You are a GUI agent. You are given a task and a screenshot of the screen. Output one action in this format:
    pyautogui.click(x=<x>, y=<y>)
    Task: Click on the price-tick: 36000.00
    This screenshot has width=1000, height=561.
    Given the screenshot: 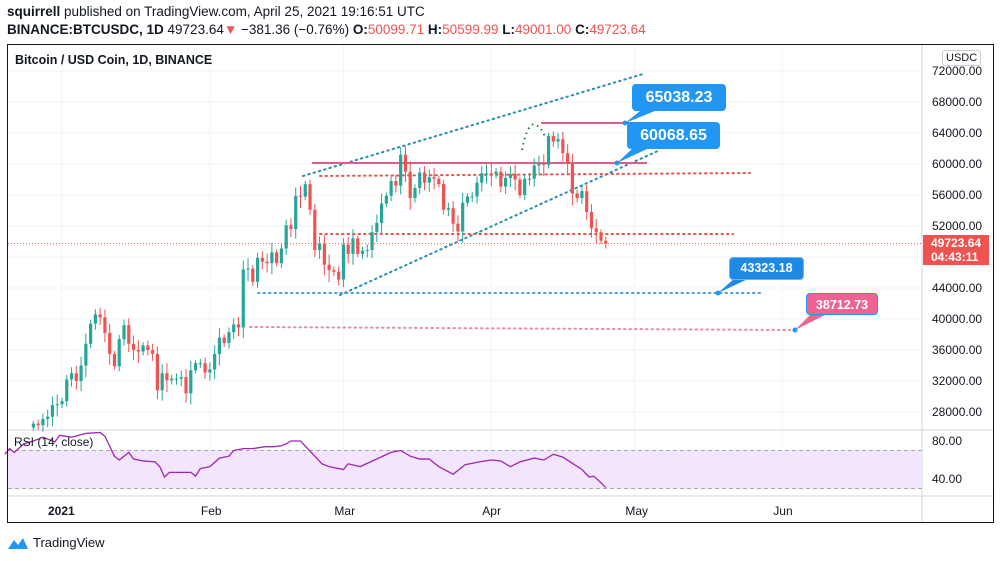 What is the action you would take?
    pyautogui.click(x=957, y=350)
    